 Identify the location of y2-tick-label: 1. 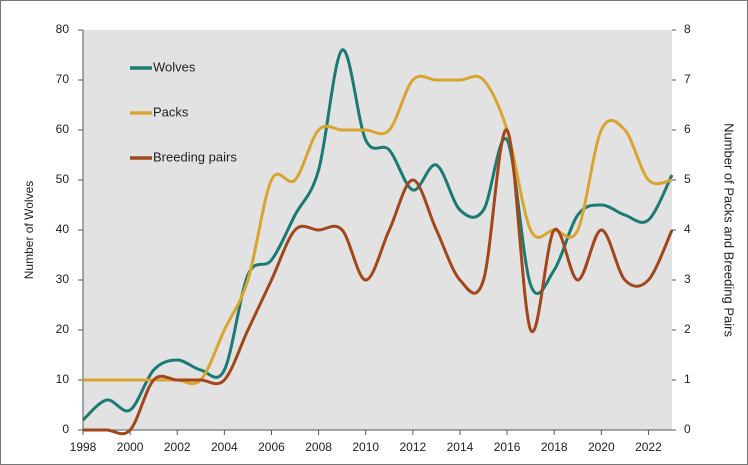
(687, 379).